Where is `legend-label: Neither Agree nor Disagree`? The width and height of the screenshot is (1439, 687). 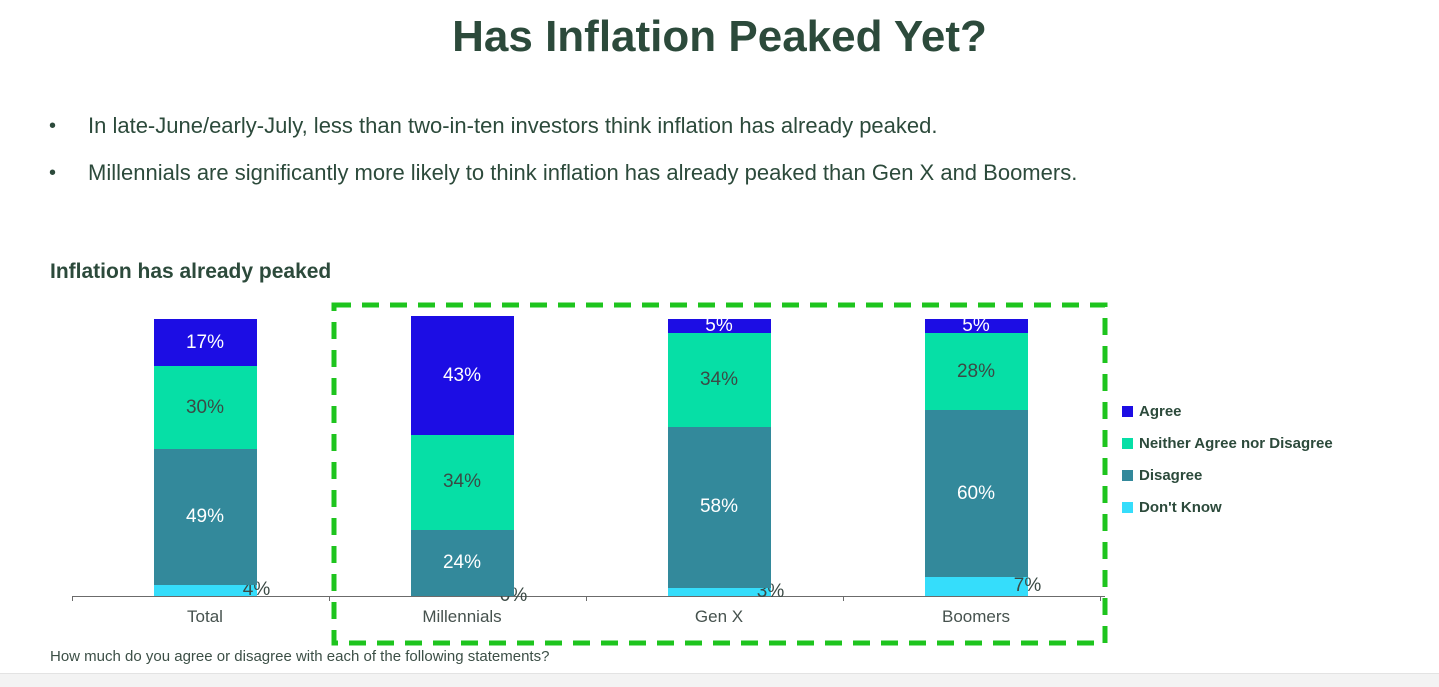 legend-label: Neither Agree nor Disagree is located at coordinates (1236, 443).